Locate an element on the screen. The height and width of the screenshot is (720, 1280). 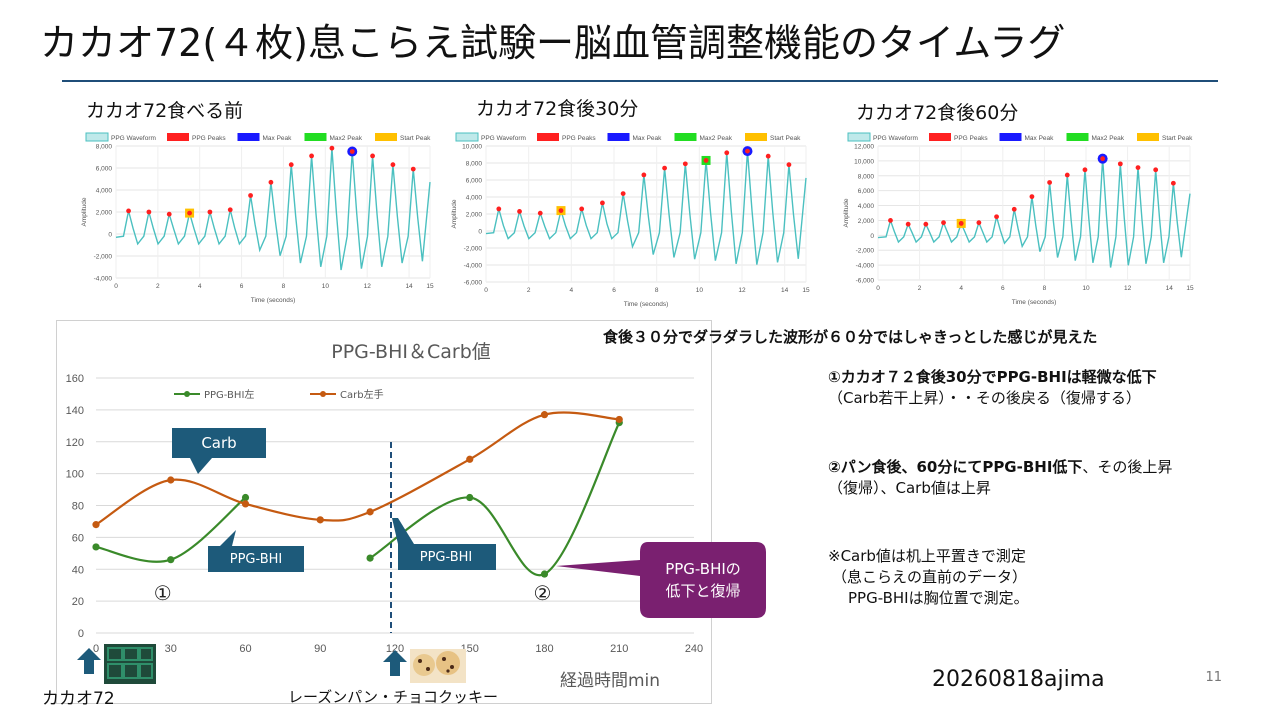
cacao-label: カカオ72 is located at coordinates (78, 699).